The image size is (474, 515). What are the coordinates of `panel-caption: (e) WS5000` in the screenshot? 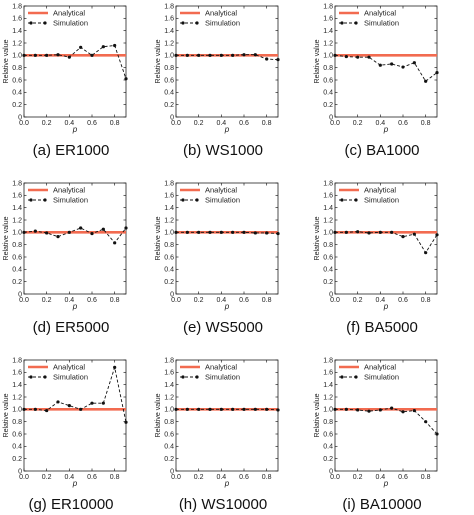 It's located at (223, 327).